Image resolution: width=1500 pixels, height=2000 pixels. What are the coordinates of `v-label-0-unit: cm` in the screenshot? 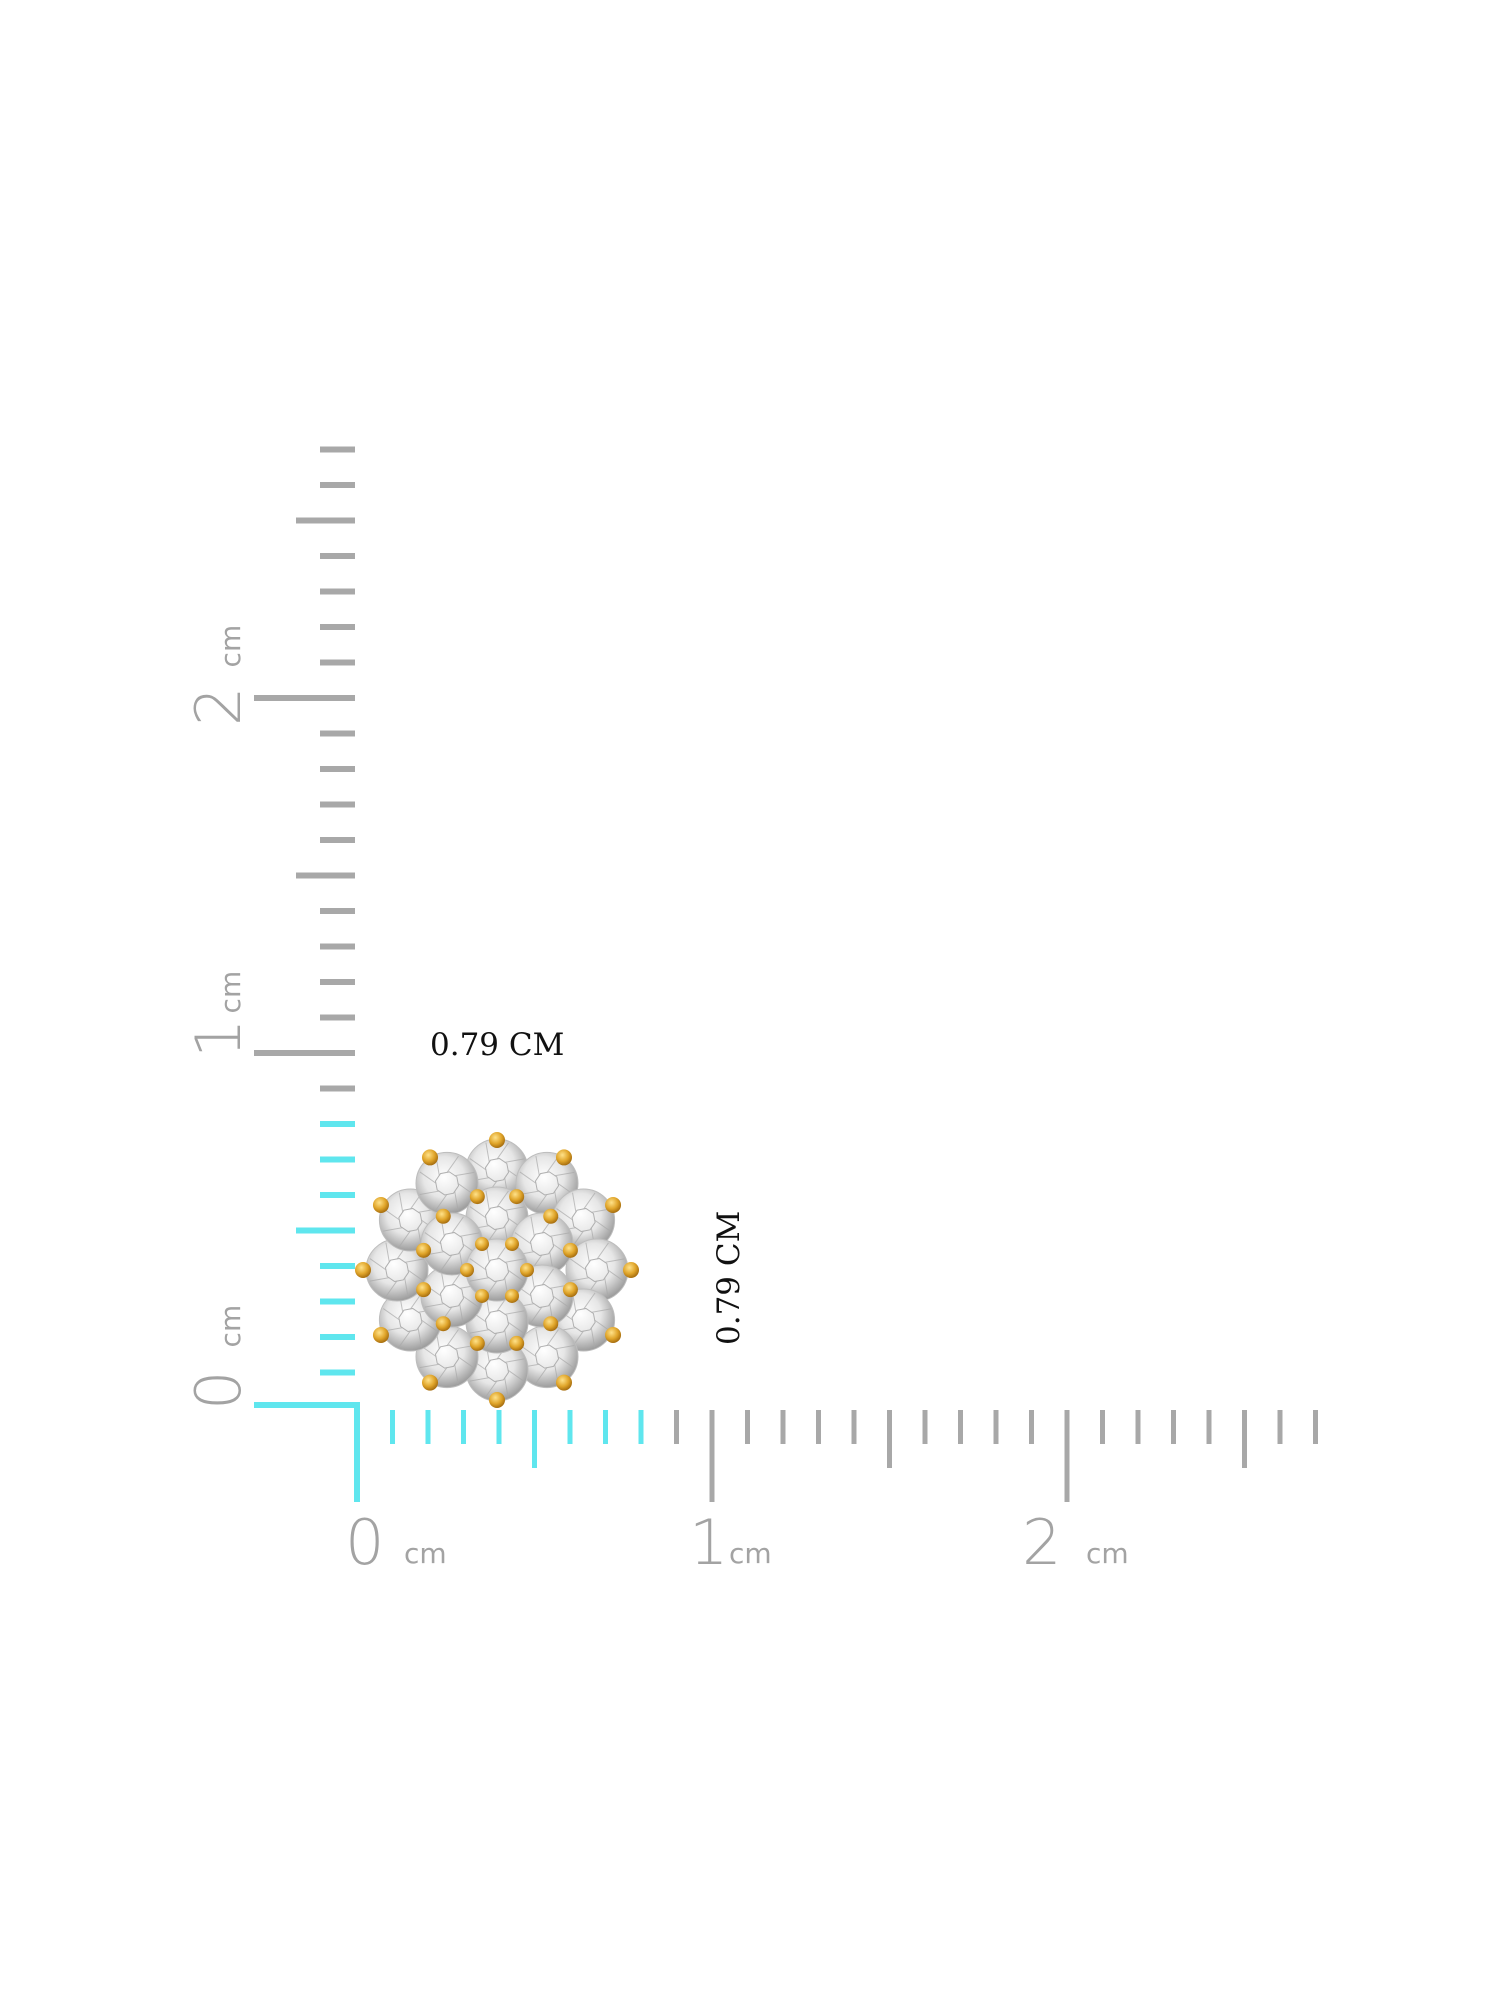 It's located at (230, 1326).